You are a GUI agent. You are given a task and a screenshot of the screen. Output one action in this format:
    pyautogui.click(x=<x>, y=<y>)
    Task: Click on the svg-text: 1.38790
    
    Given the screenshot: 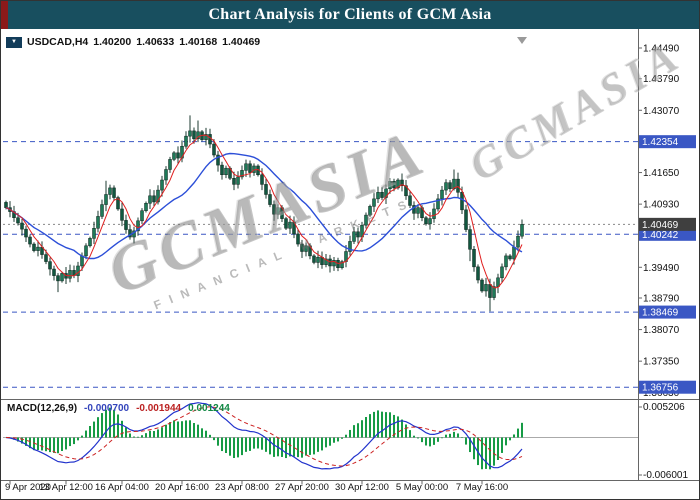 What is the action you would take?
    pyautogui.click(x=661, y=298)
    